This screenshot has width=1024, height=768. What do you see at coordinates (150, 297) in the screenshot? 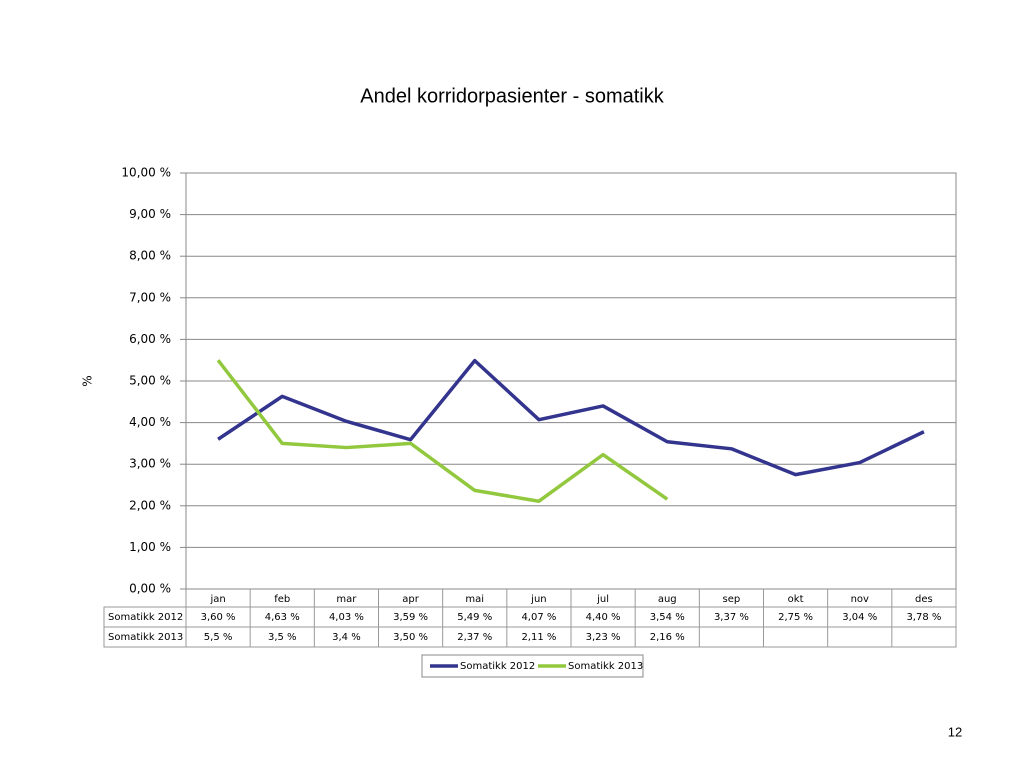
I see `y-tick-label: 7,00 %` at bounding box center [150, 297].